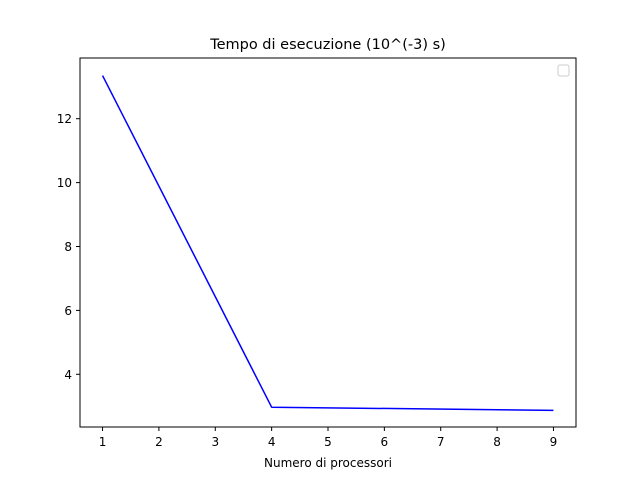 The image size is (640, 480). What do you see at coordinates (385, 442) in the screenshot?
I see `x-tick-label: 6` at bounding box center [385, 442].